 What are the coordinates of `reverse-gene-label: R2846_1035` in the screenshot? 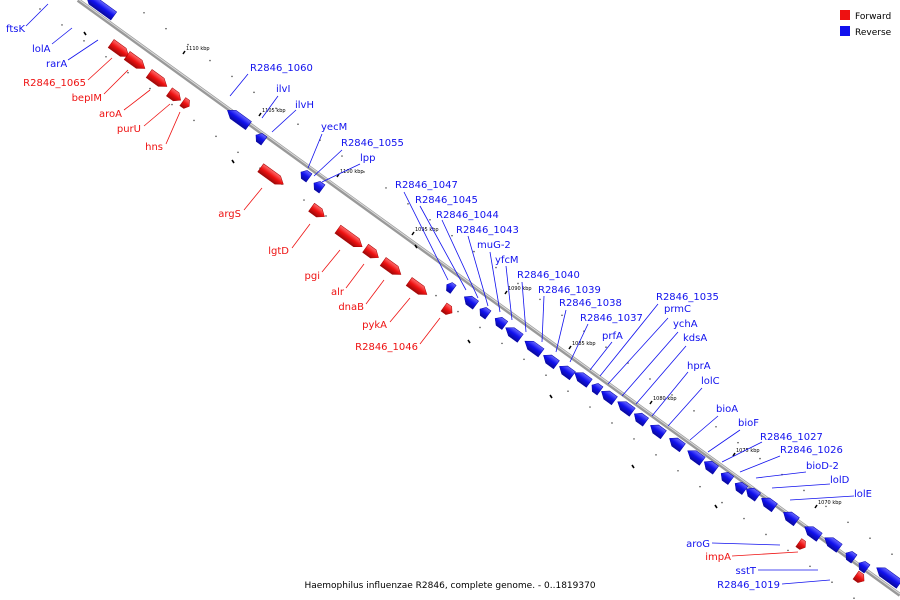 It's located at (687, 297).